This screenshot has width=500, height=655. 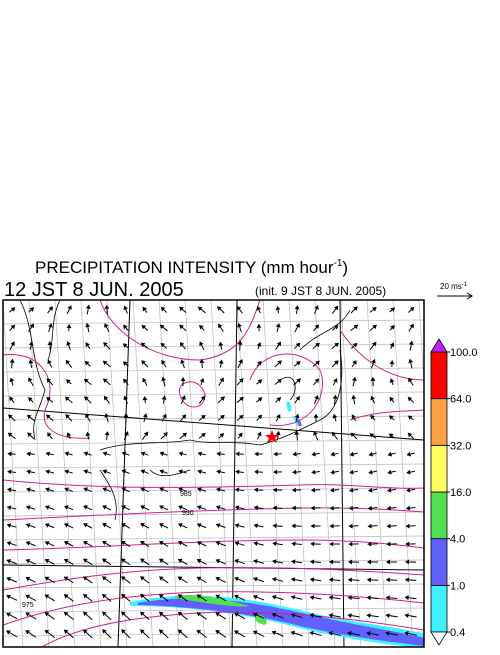 I want to click on vector-legend-label: 20 ms-1, so click(x=454, y=286).